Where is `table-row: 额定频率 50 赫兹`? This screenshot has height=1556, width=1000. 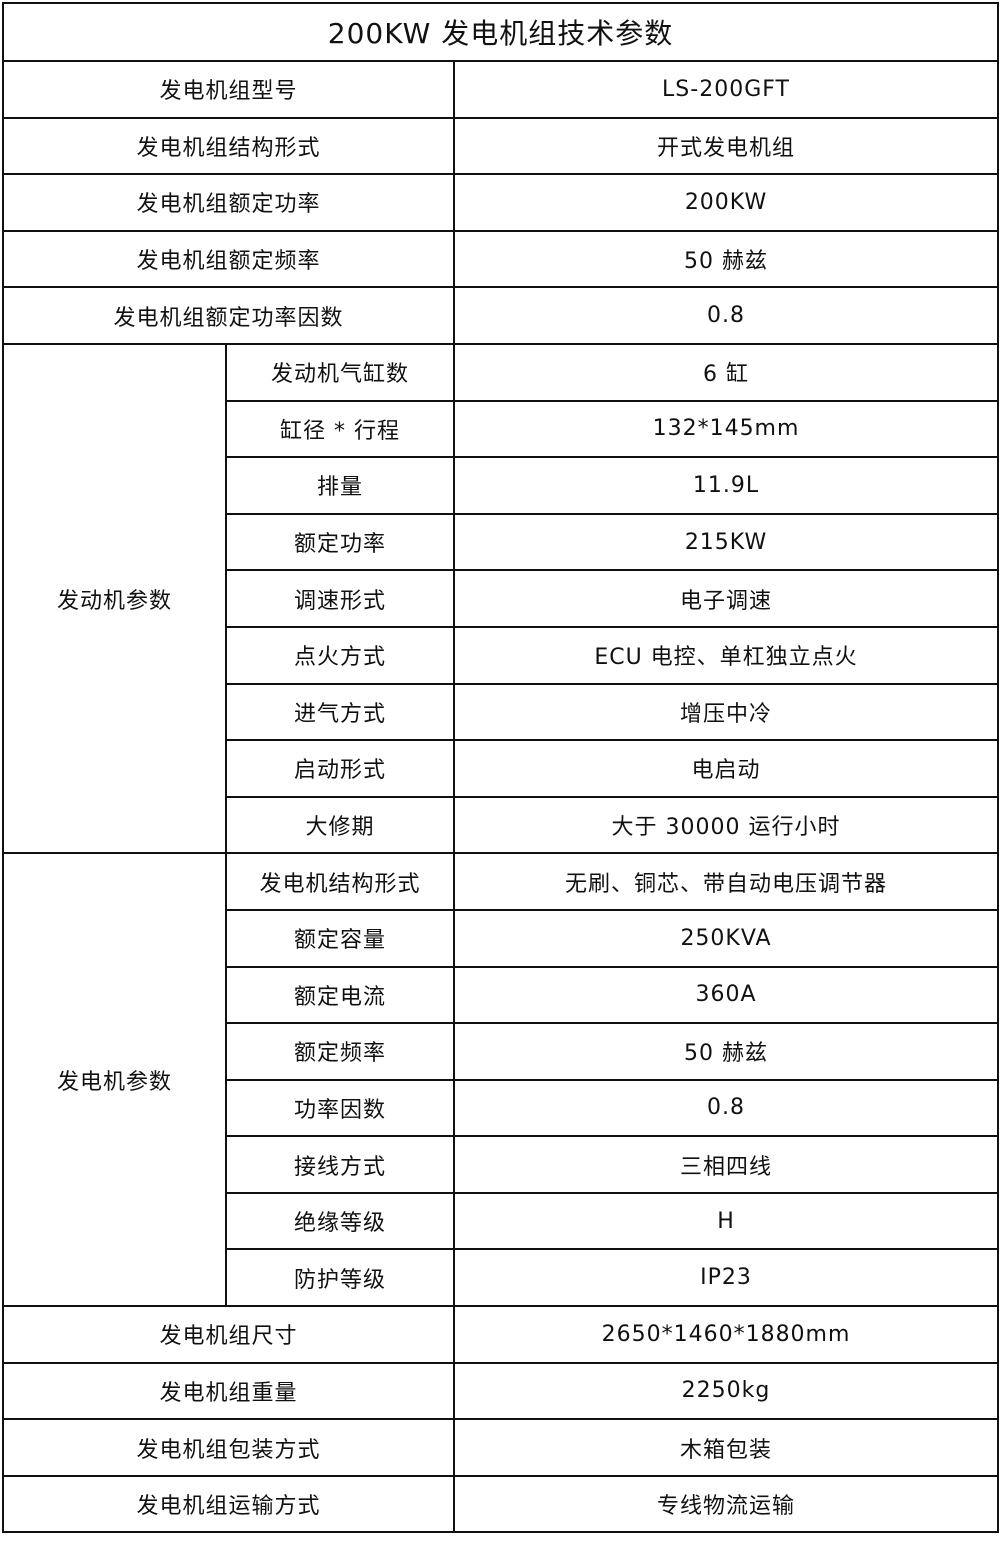 table-row: 额定频率 50 赫兹 is located at coordinates (501, 1051).